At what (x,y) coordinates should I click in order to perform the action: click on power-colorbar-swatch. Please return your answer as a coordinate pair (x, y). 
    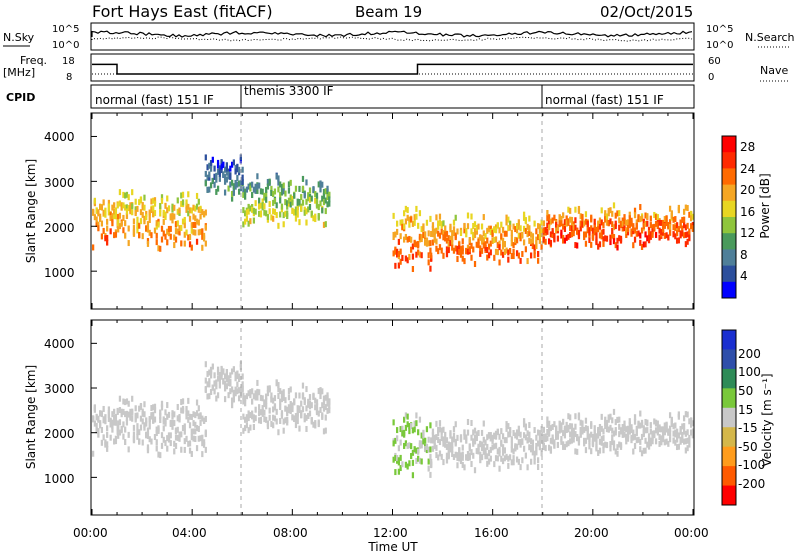
    Looking at the image, I should click on (729, 225).